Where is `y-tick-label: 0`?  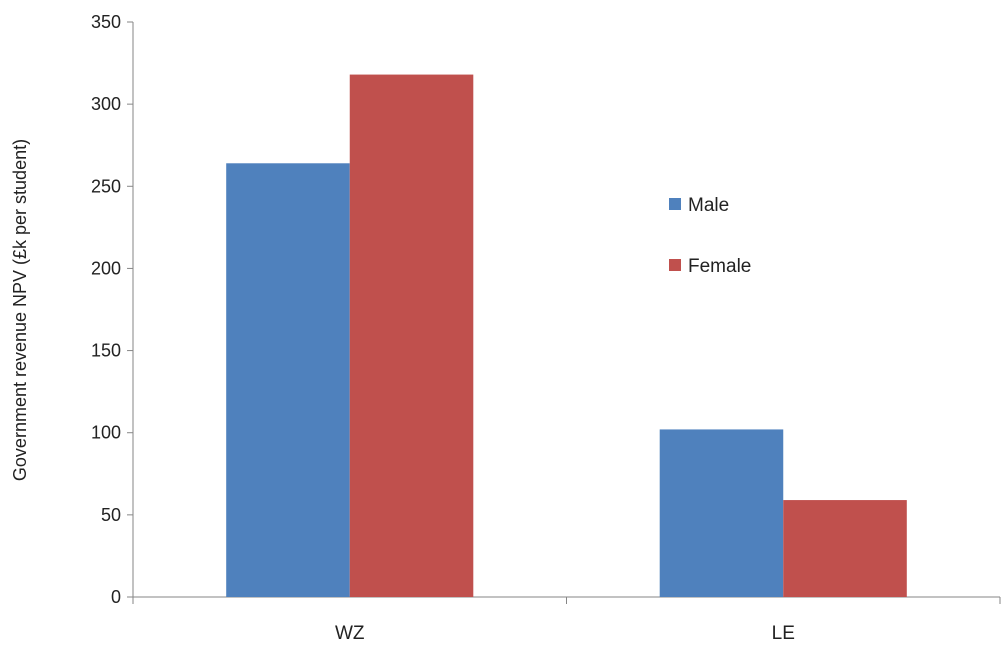
y-tick-label: 0 is located at coordinates (116, 597).